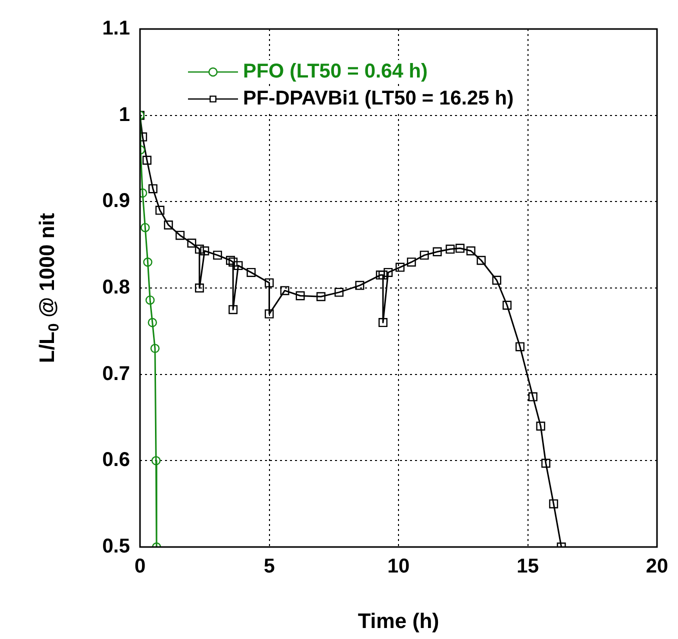 This screenshot has height=639, width=678. What do you see at coordinates (335, 71) in the screenshot?
I see `legend-label: PFO (LT50 = 0.64 h)` at bounding box center [335, 71].